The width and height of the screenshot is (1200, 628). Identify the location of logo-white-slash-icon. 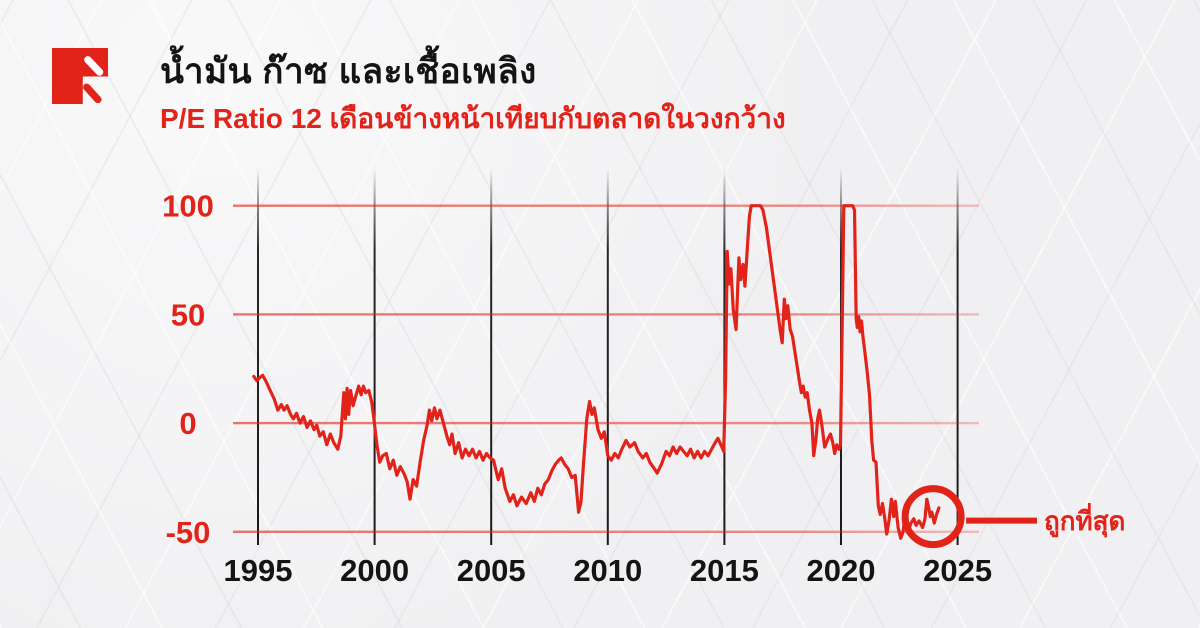
(94, 66).